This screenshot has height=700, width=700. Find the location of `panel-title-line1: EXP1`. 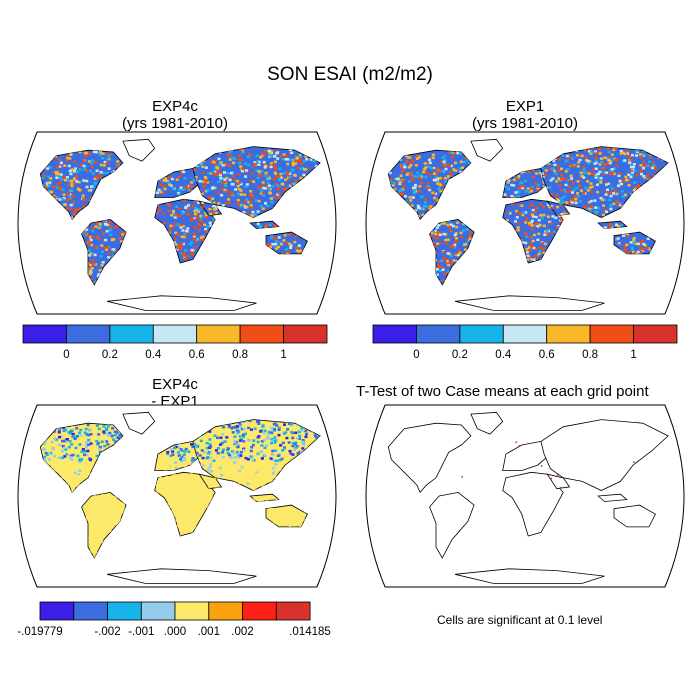

panel-title-line1: EXP1 is located at coordinates (525, 106).